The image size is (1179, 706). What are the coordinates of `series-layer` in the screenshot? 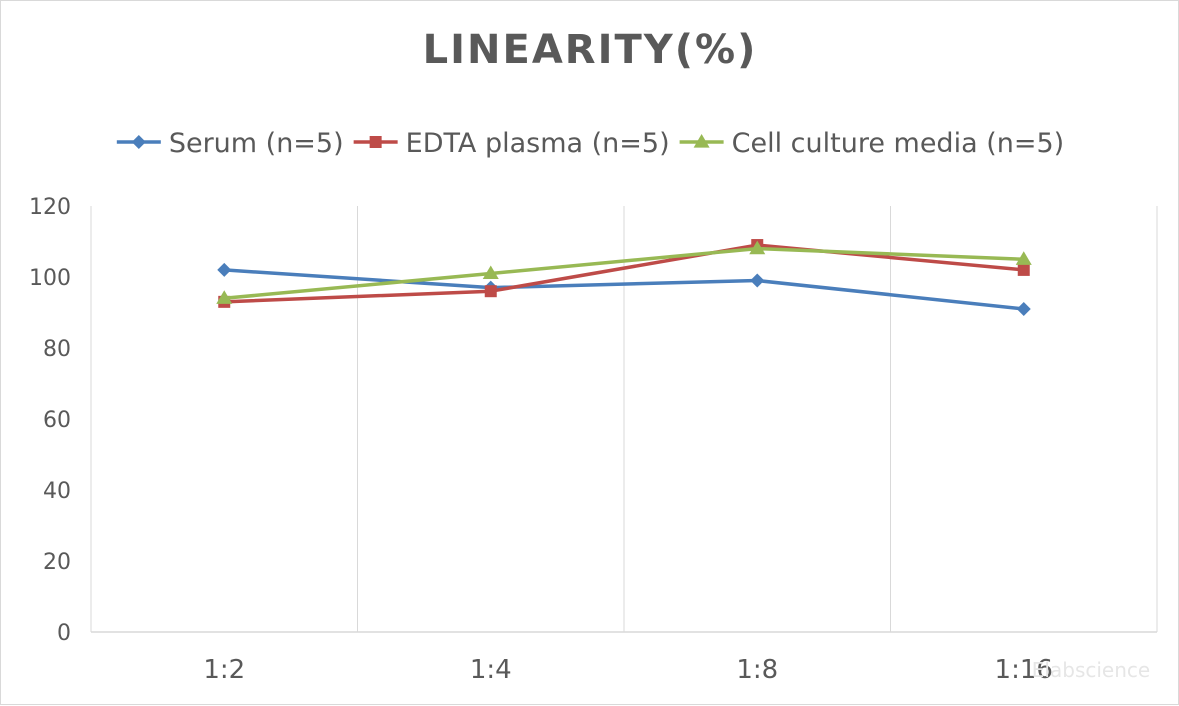 It's located at (624, 277).